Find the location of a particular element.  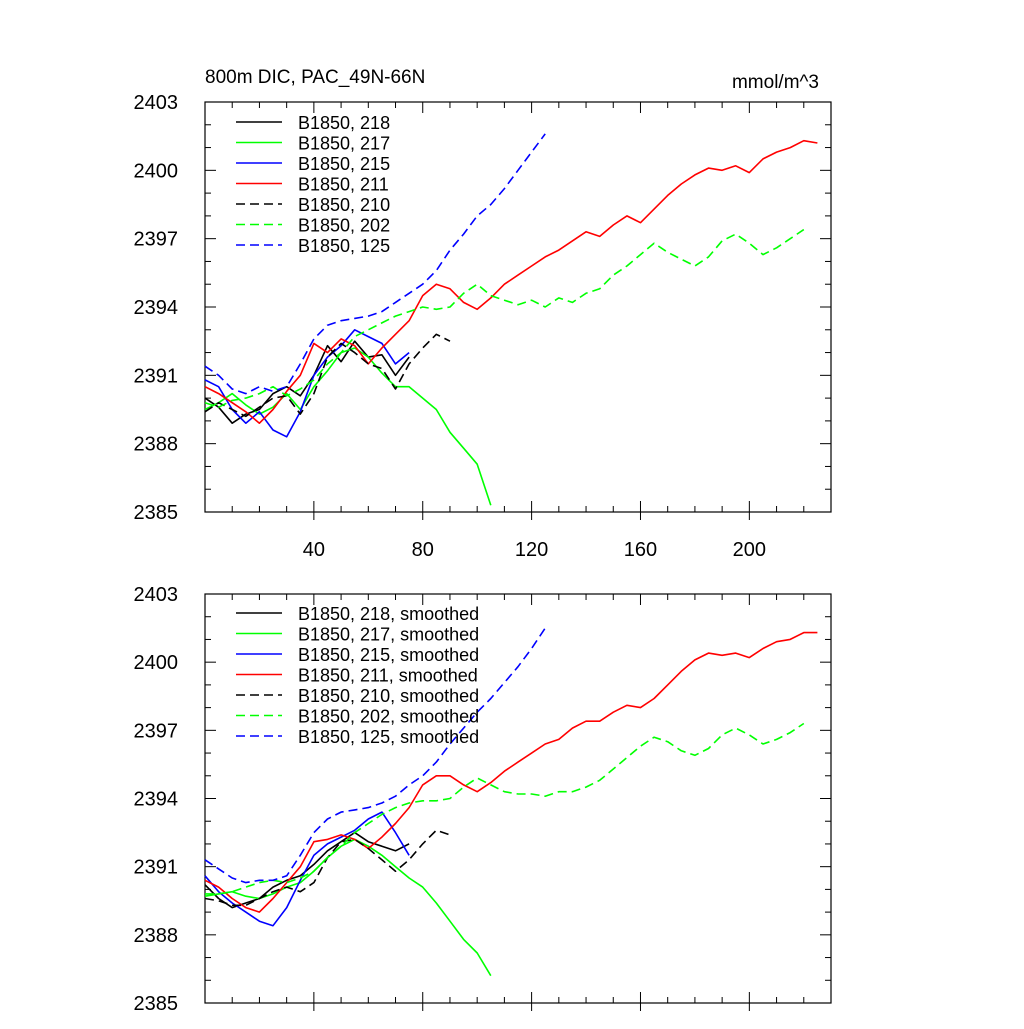

legend-label: B1850, 215 is located at coordinates (344, 164).